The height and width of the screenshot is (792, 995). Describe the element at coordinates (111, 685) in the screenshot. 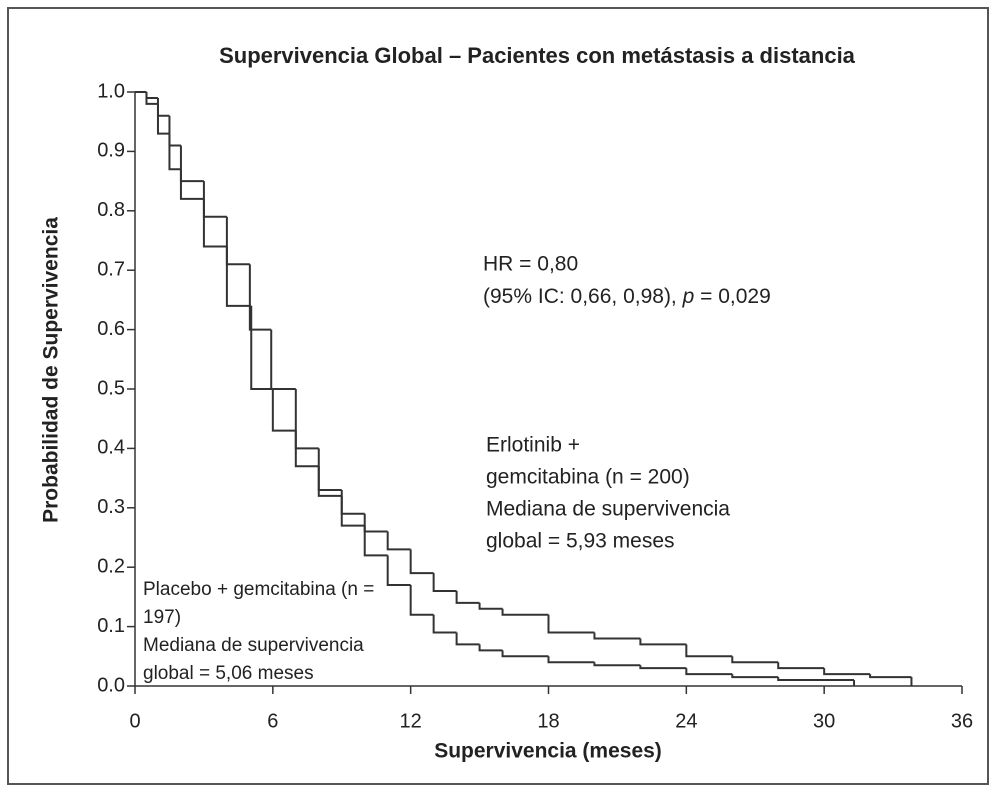

I see `y-tick-label: 0.0` at that location.